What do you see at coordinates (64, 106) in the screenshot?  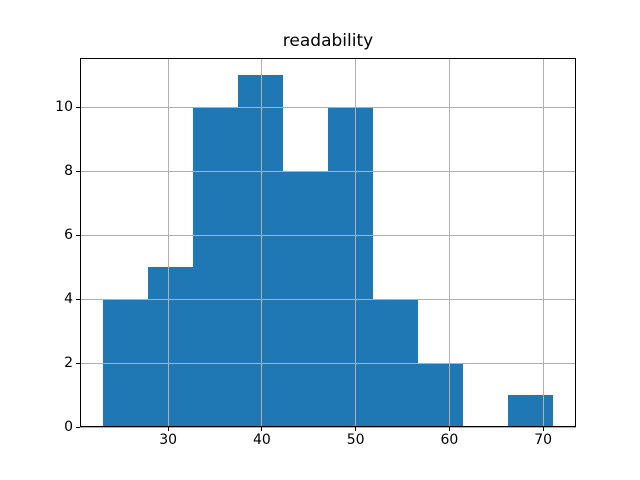 I see `y-tick-label: 10` at bounding box center [64, 106].